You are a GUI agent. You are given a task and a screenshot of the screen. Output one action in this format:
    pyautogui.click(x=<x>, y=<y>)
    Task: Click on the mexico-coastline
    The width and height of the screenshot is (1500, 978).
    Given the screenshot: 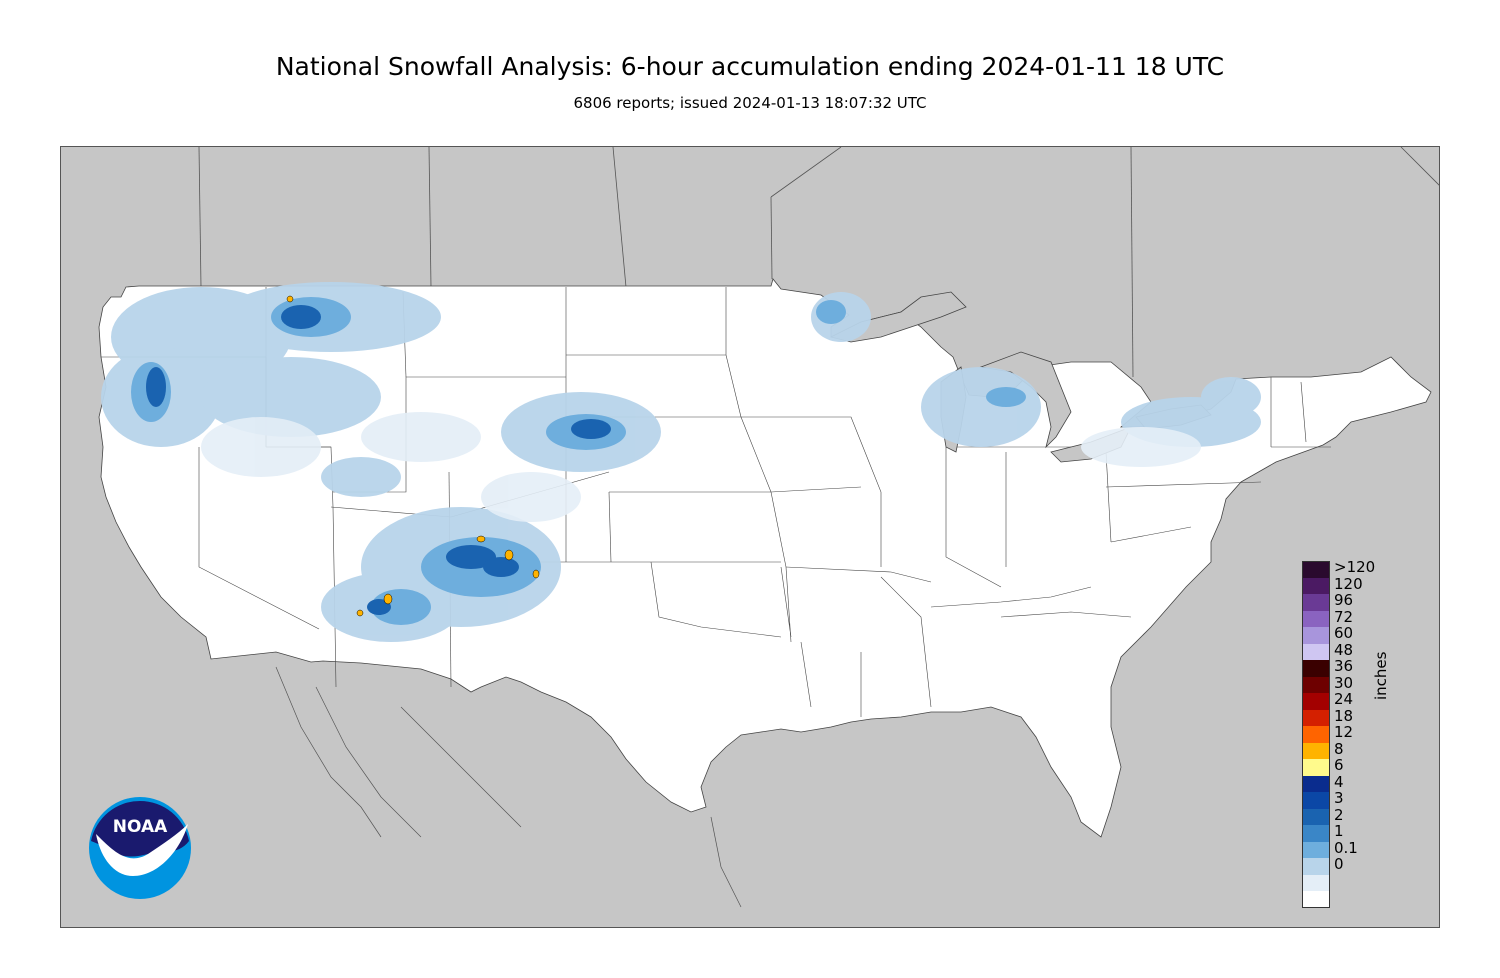 What is the action you would take?
    pyautogui.click(x=508, y=787)
    